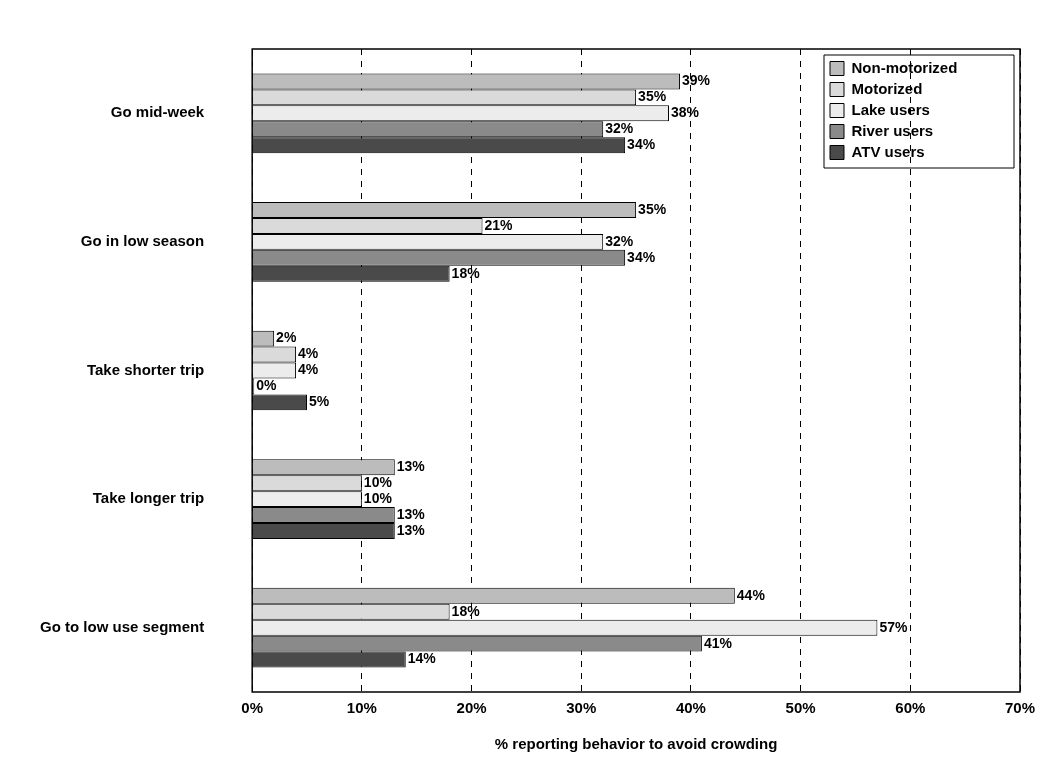 Image resolution: width=1044 pixels, height=766 pixels. I want to click on data-label: 39%, so click(696, 80).